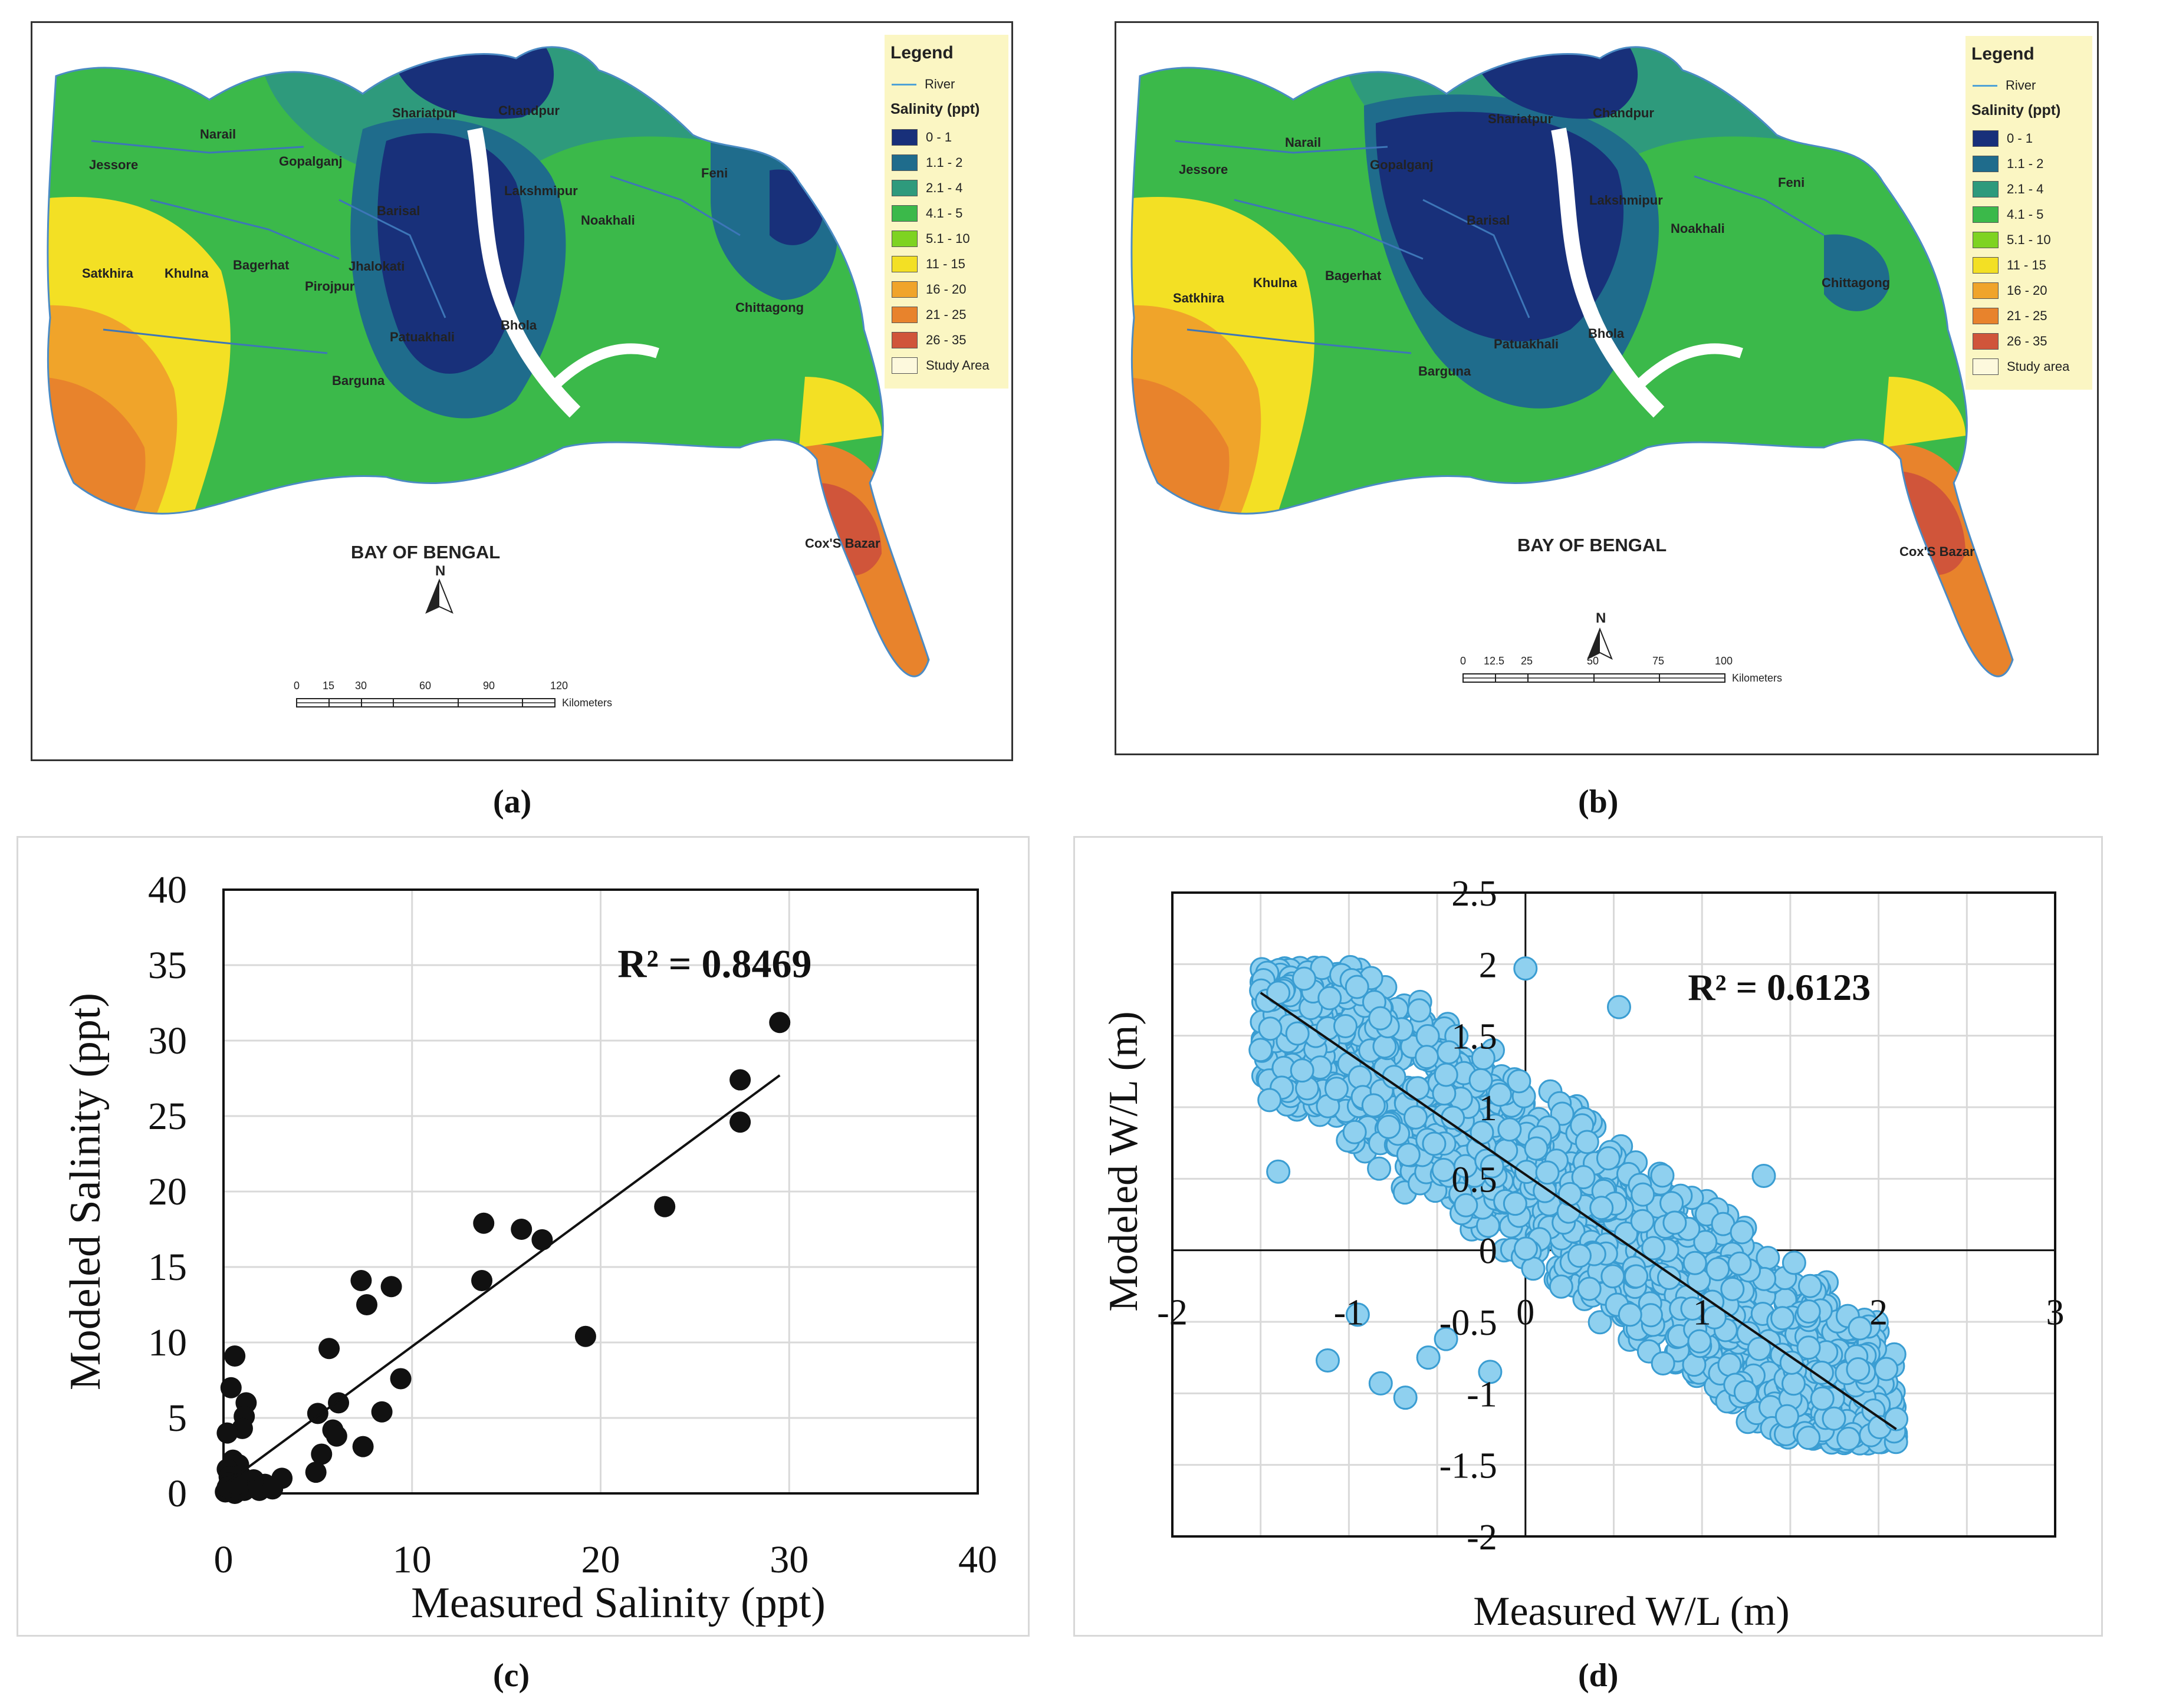  I want to click on legend-item: 11 - 15, so click(928, 264).